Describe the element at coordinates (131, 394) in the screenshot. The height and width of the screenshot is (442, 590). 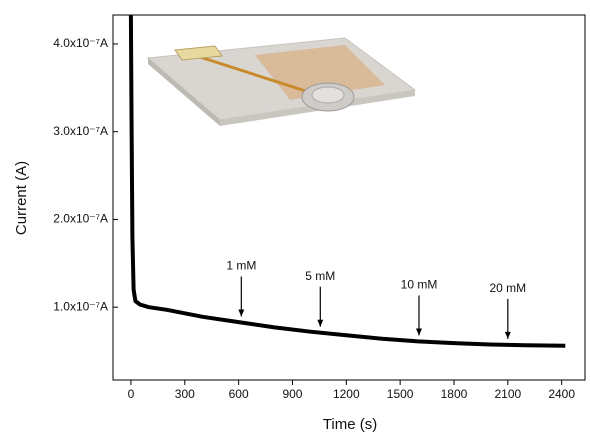
I see `x-tick-label: 0` at that location.